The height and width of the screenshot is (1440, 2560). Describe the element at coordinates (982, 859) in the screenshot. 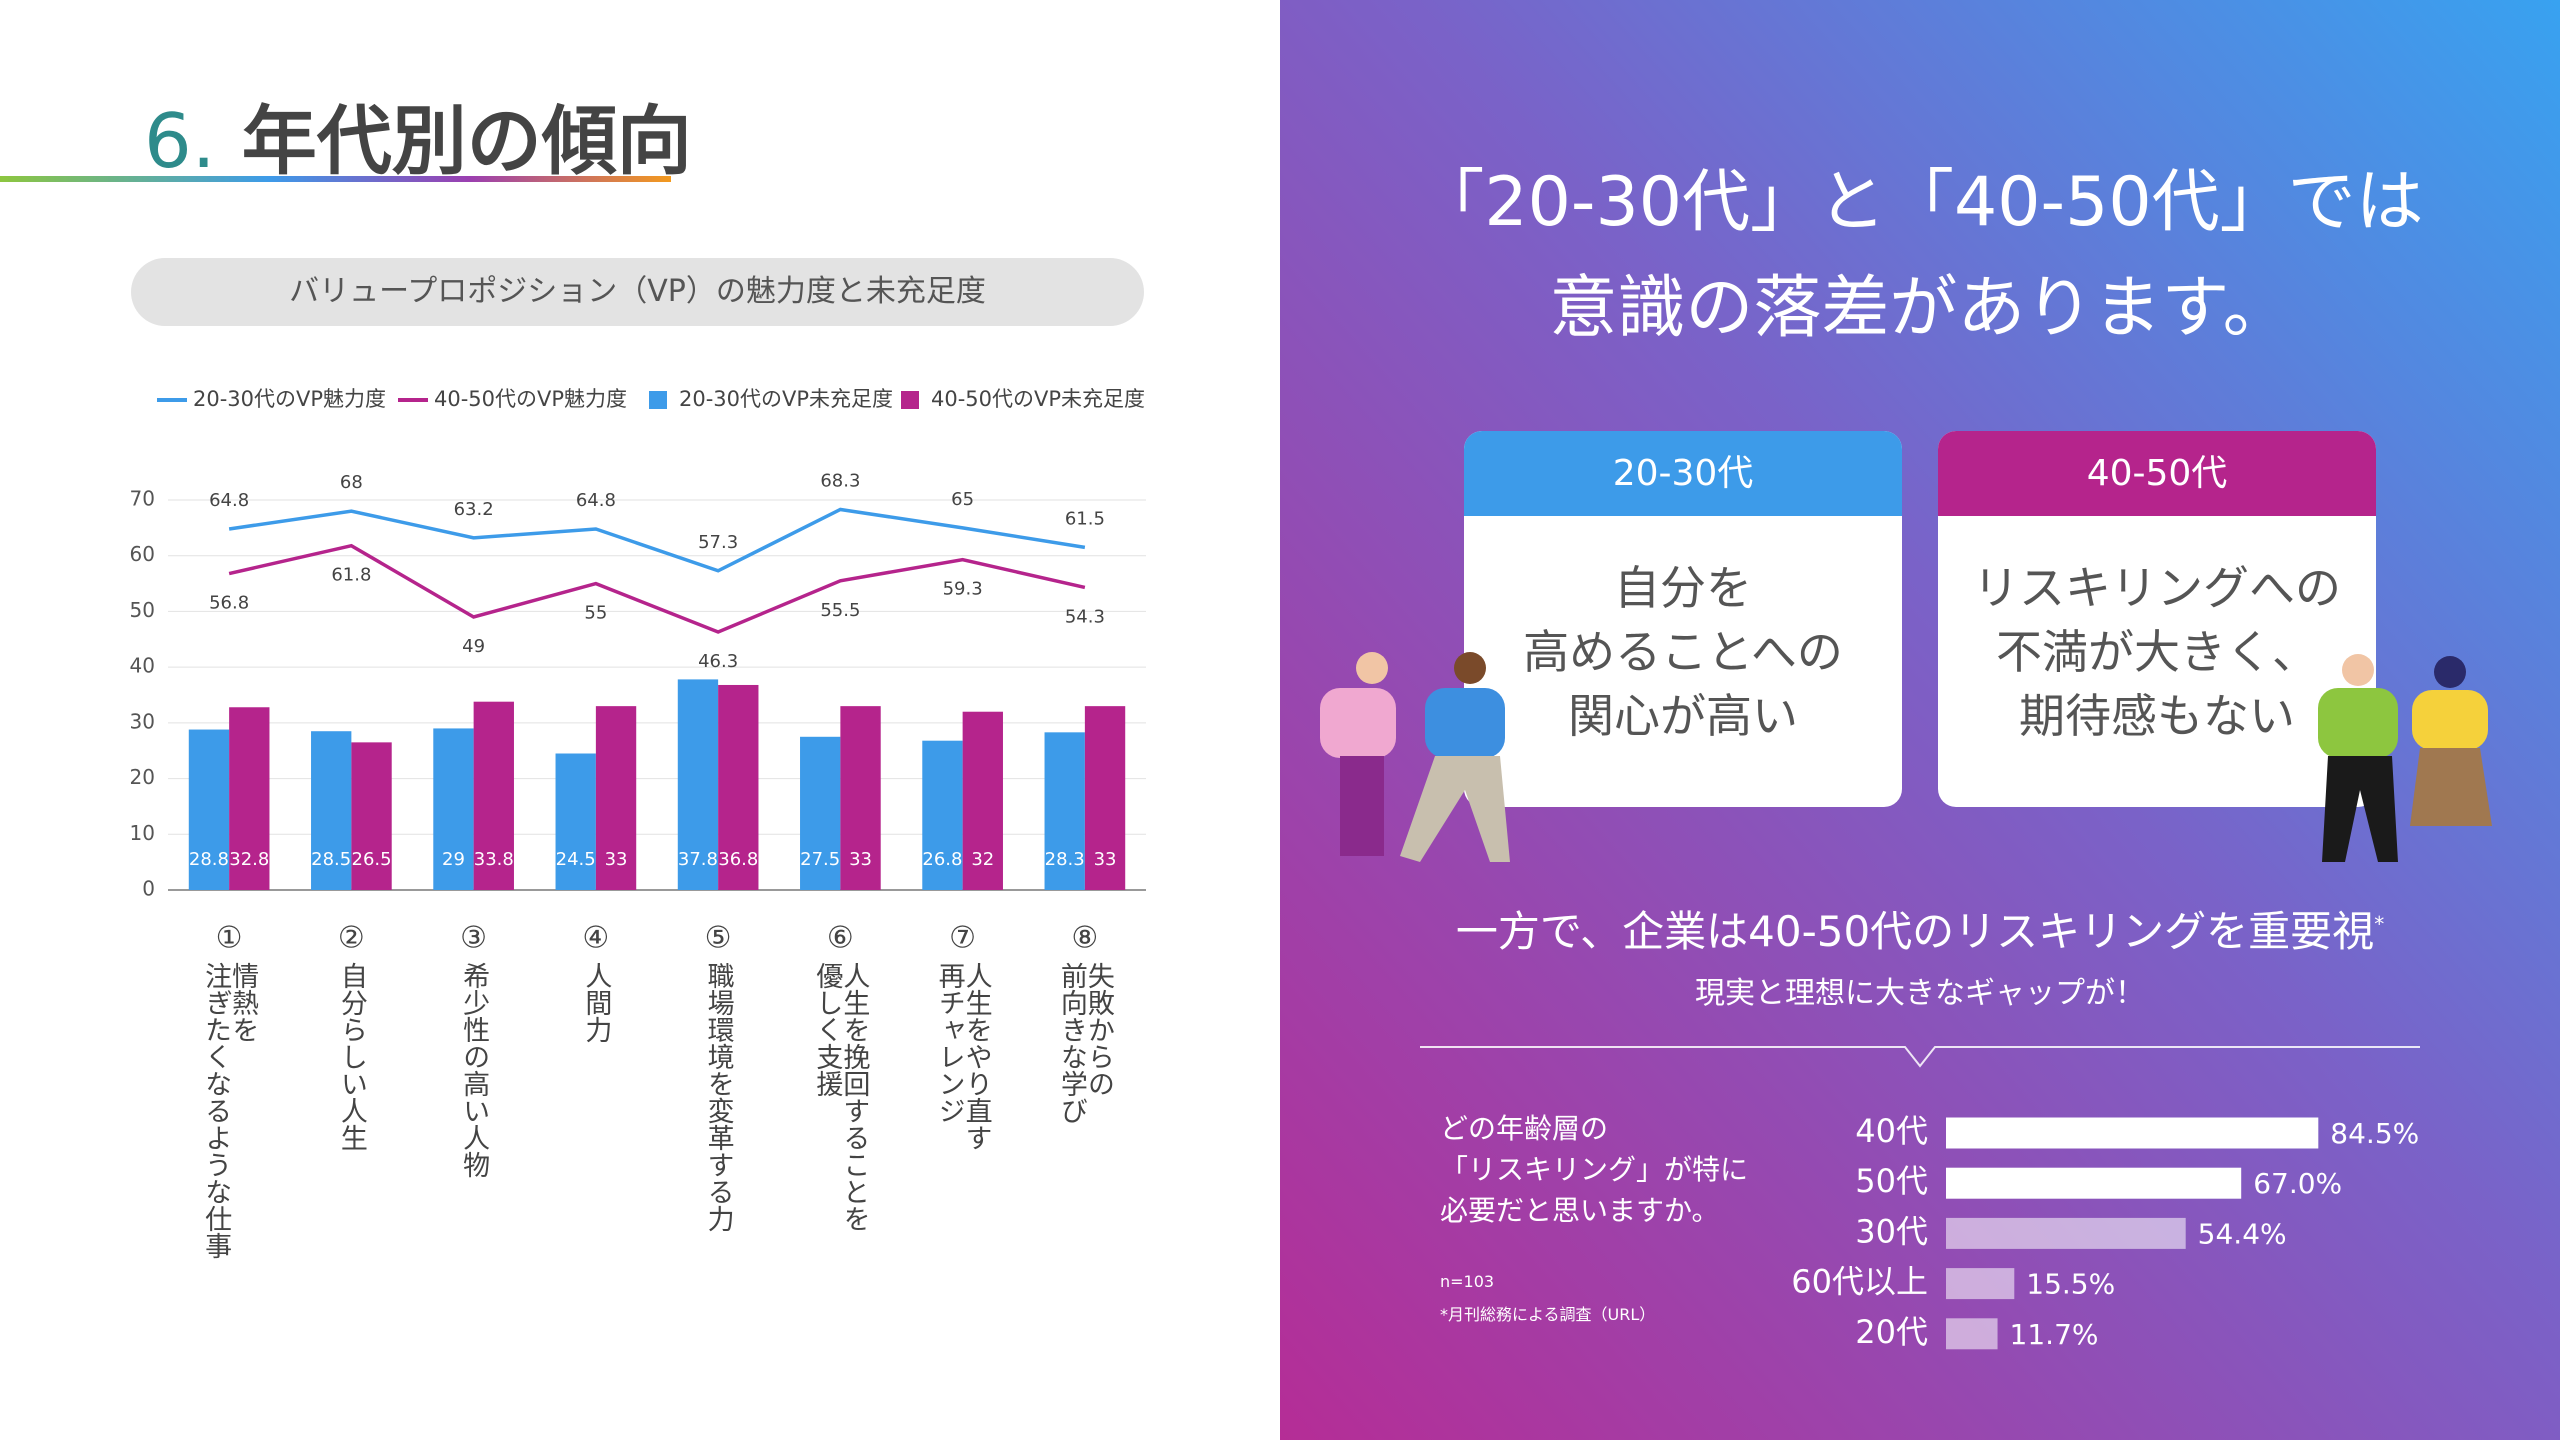

I see `bar-value-label: 32` at that location.